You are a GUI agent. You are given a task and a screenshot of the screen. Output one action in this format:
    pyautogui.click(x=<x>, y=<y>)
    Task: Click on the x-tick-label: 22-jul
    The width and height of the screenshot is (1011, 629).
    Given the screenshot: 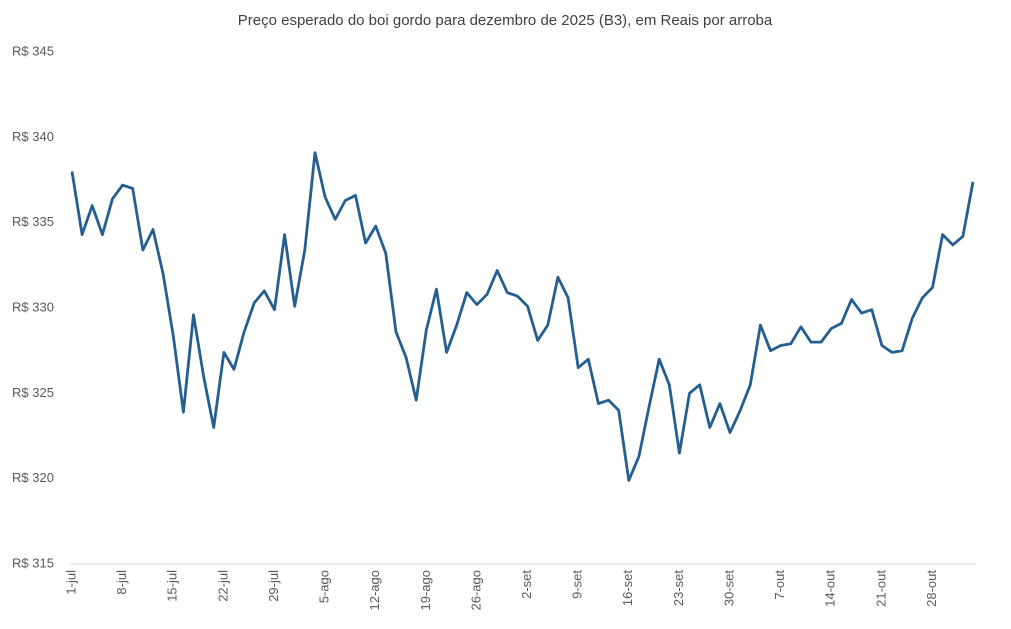 What is the action you would take?
    pyautogui.click(x=222, y=586)
    